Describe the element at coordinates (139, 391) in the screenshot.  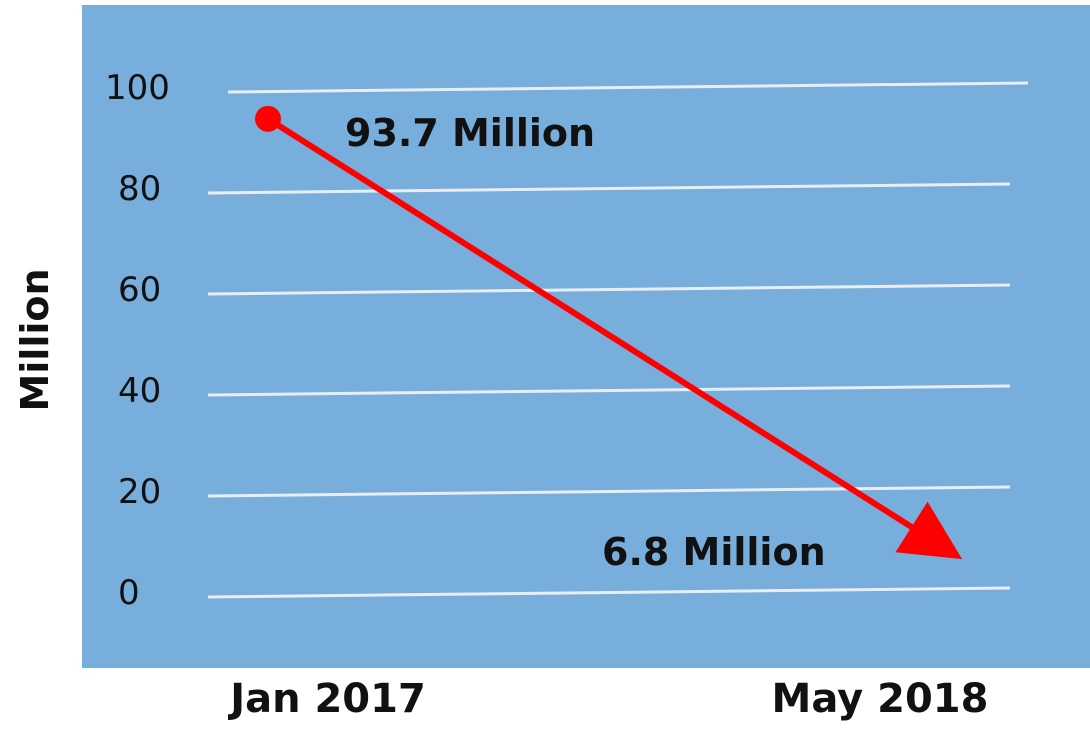
I see `y-tick-label: 40` at that location.